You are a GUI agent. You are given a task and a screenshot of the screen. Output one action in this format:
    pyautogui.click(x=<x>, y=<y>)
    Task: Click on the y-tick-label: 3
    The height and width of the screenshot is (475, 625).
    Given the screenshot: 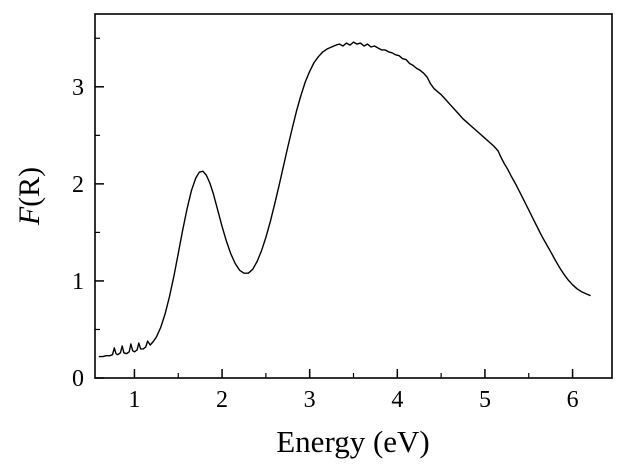 What is the action you would take?
    pyautogui.click(x=78, y=88)
    